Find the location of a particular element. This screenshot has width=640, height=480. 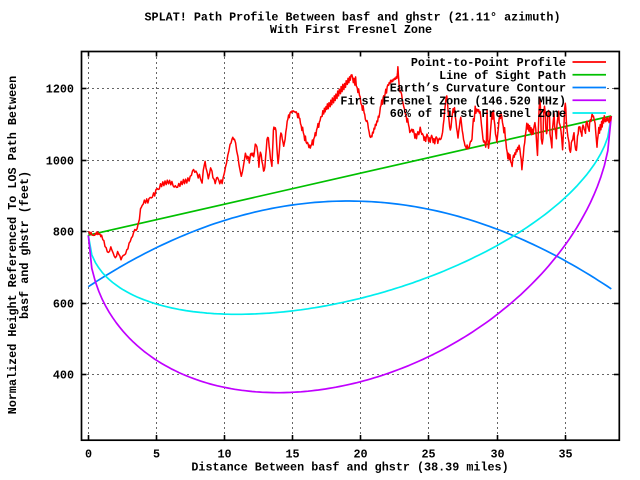

svg-text: 35 is located at coordinates (565, 455).